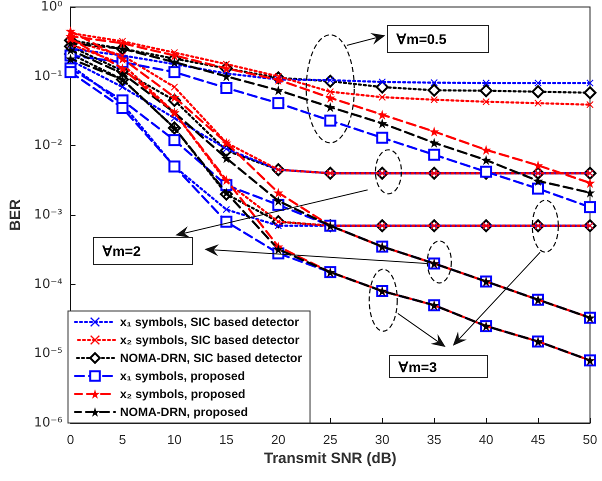 The height and width of the screenshot is (481, 602). I want to click on y-tick-label: 10⁻¹, so click(48, 76).